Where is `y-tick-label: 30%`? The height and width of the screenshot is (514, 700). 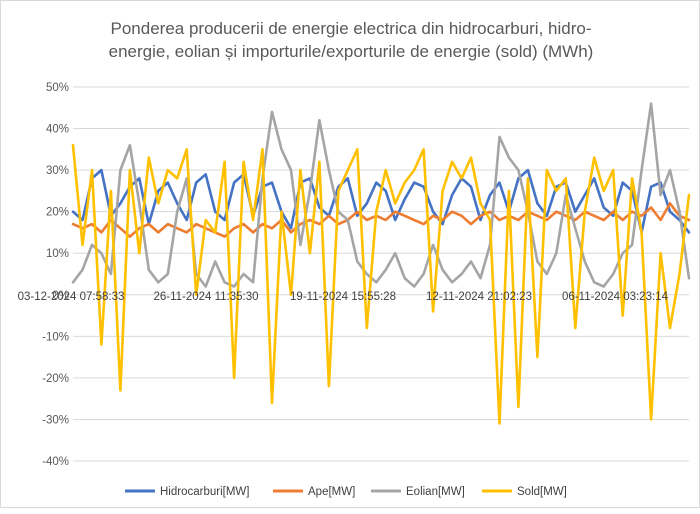
y-tick-label: 30% is located at coordinates (57, 171).